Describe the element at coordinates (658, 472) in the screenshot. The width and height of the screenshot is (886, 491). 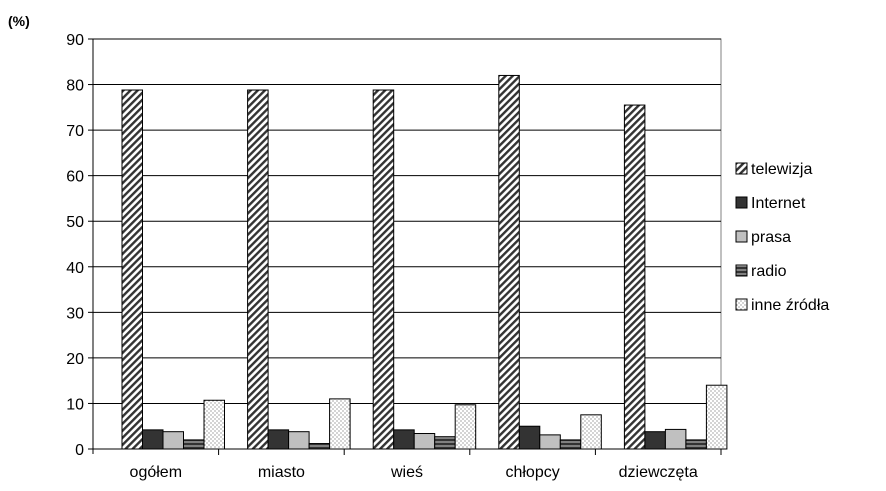
I see `x-category-label: dziewczęta` at that location.